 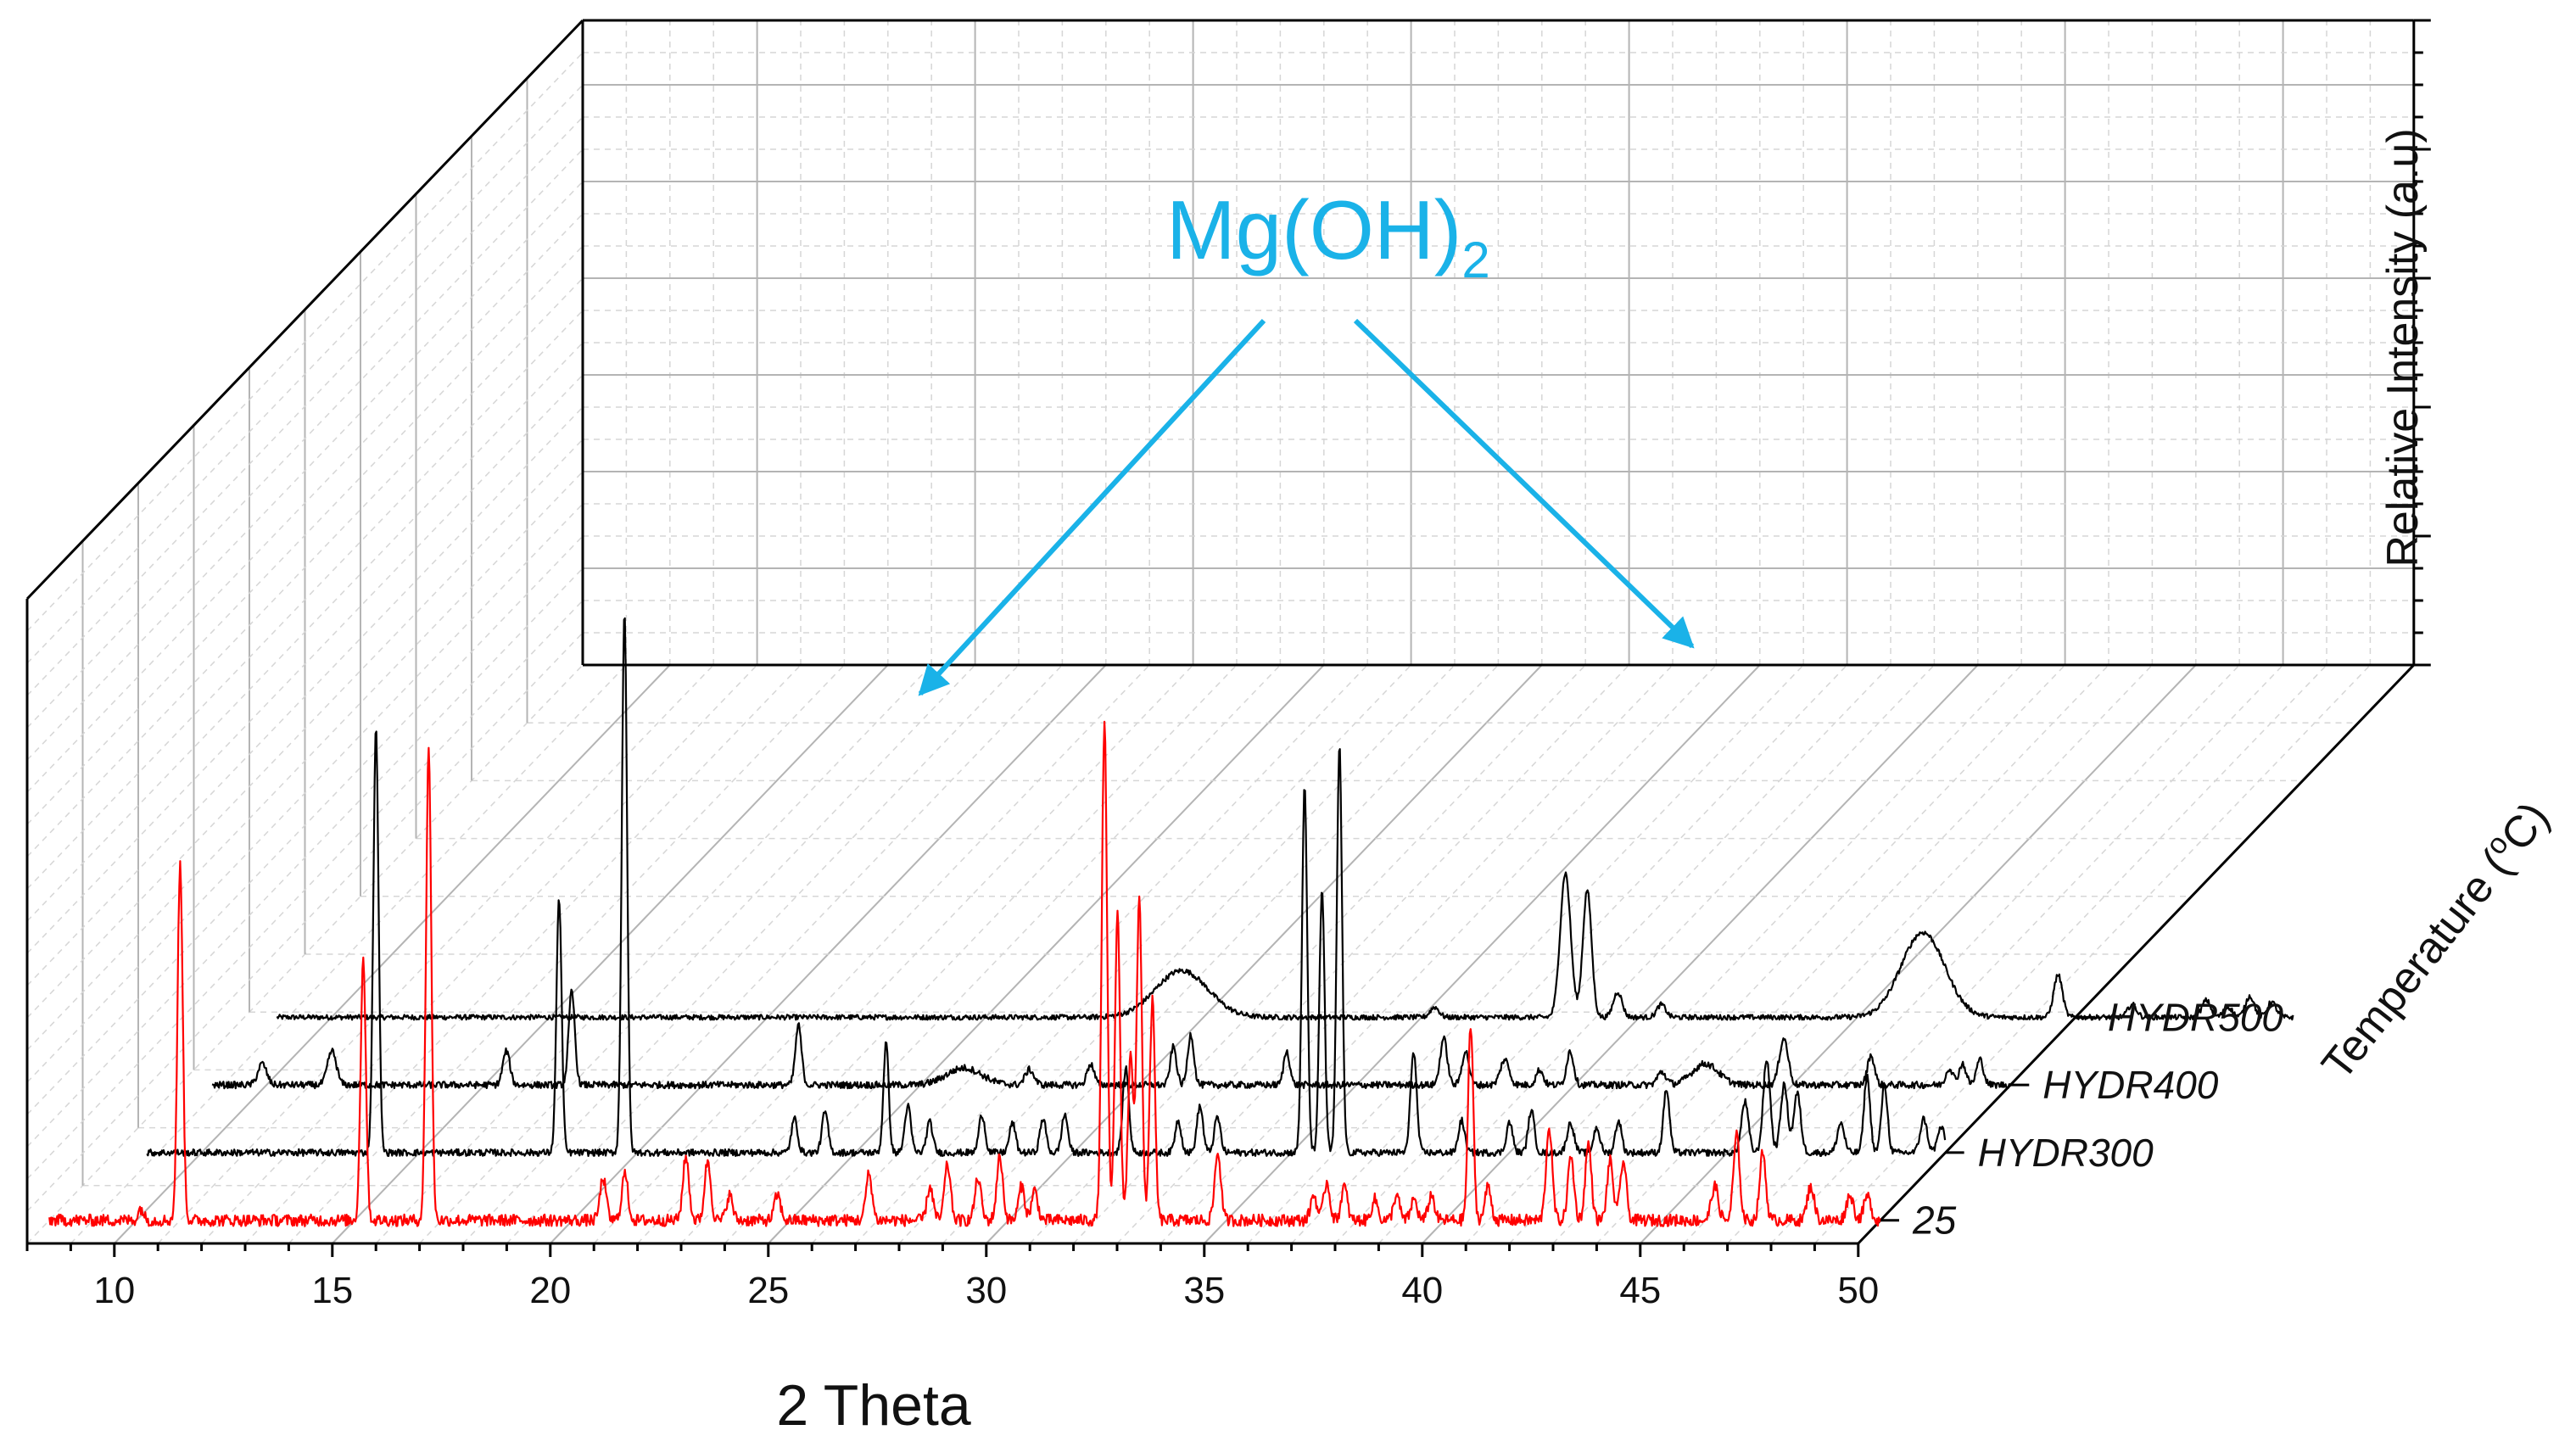 What do you see at coordinates (1313, 230) in the screenshot?
I see `annotation-label-main: Mg(OH)` at bounding box center [1313, 230].